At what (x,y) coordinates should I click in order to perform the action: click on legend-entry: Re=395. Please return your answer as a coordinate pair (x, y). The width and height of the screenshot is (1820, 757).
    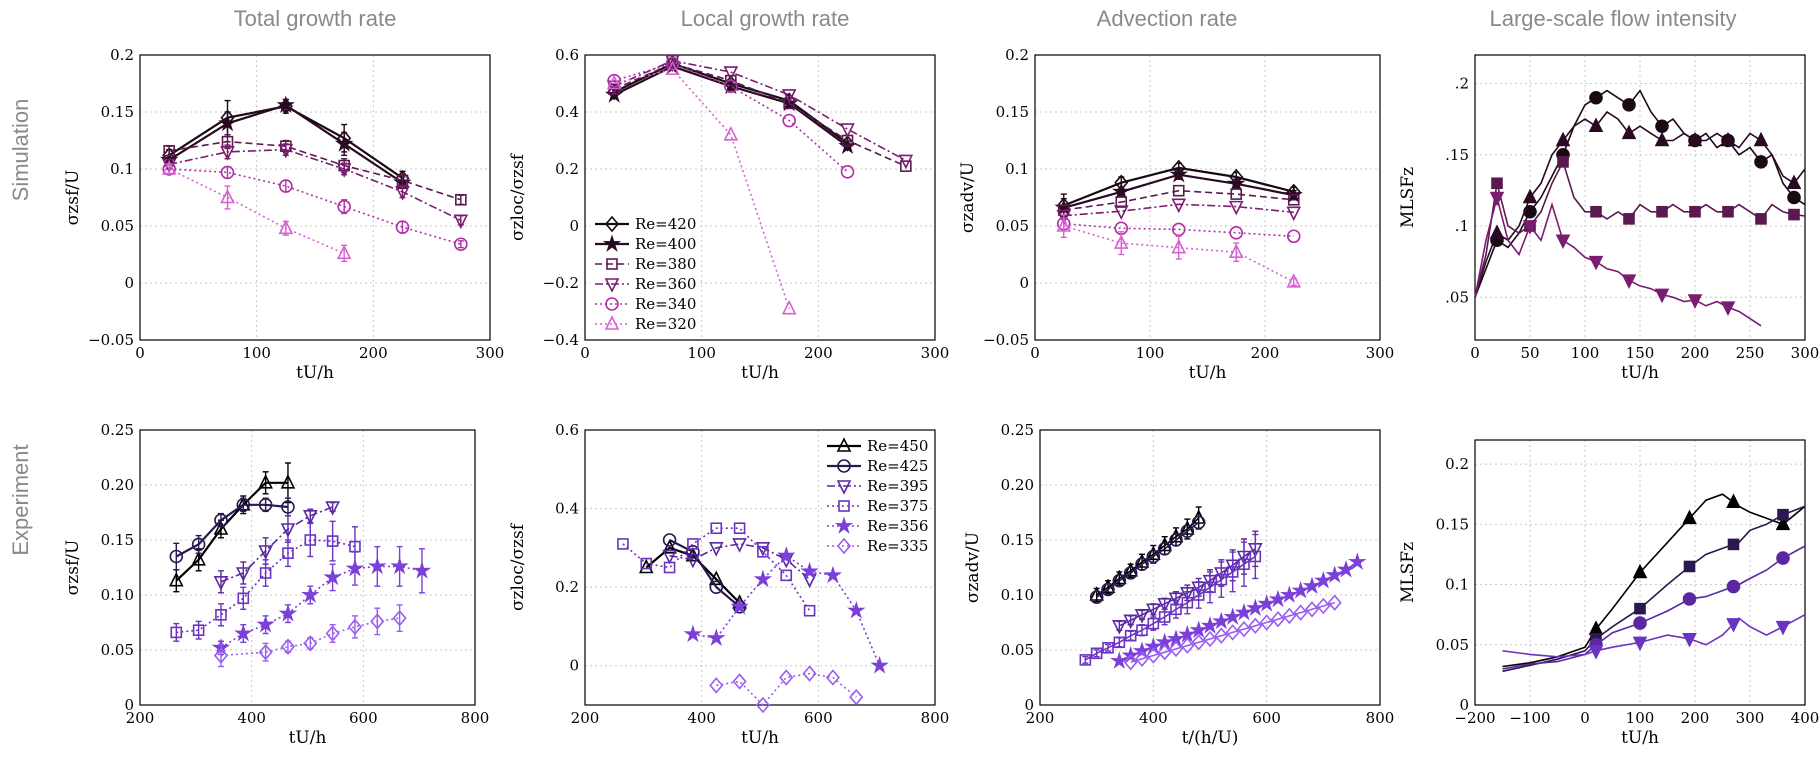
    Looking at the image, I should click on (897, 486).